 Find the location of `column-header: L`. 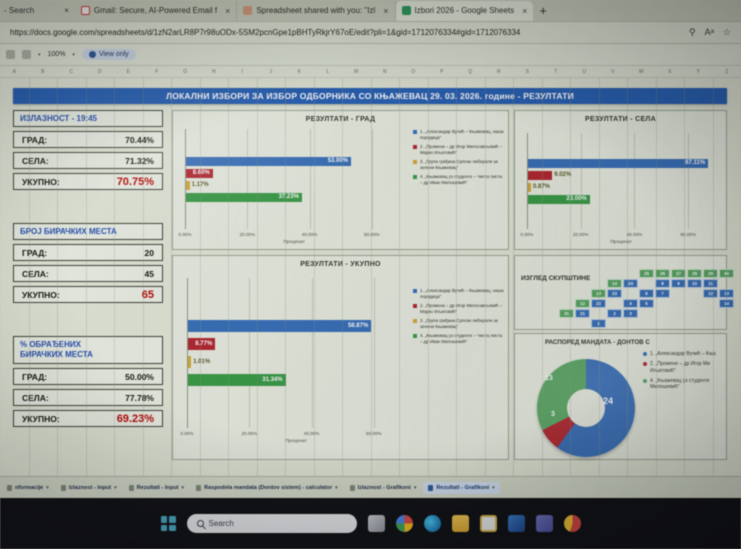

column-header: L is located at coordinates (328, 71).